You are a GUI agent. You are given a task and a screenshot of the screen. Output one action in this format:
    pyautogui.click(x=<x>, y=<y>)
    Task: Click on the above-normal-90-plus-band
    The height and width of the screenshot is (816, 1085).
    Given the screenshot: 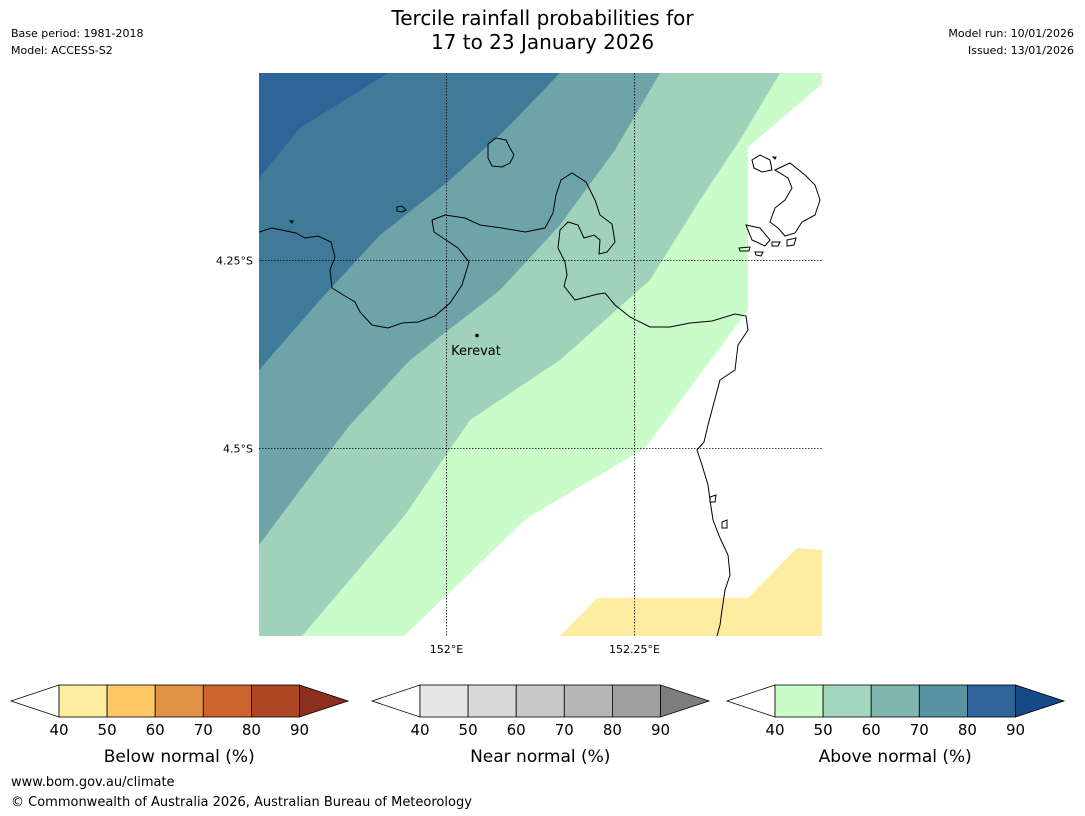 What is the action you would take?
    pyautogui.click(x=323, y=125)
    